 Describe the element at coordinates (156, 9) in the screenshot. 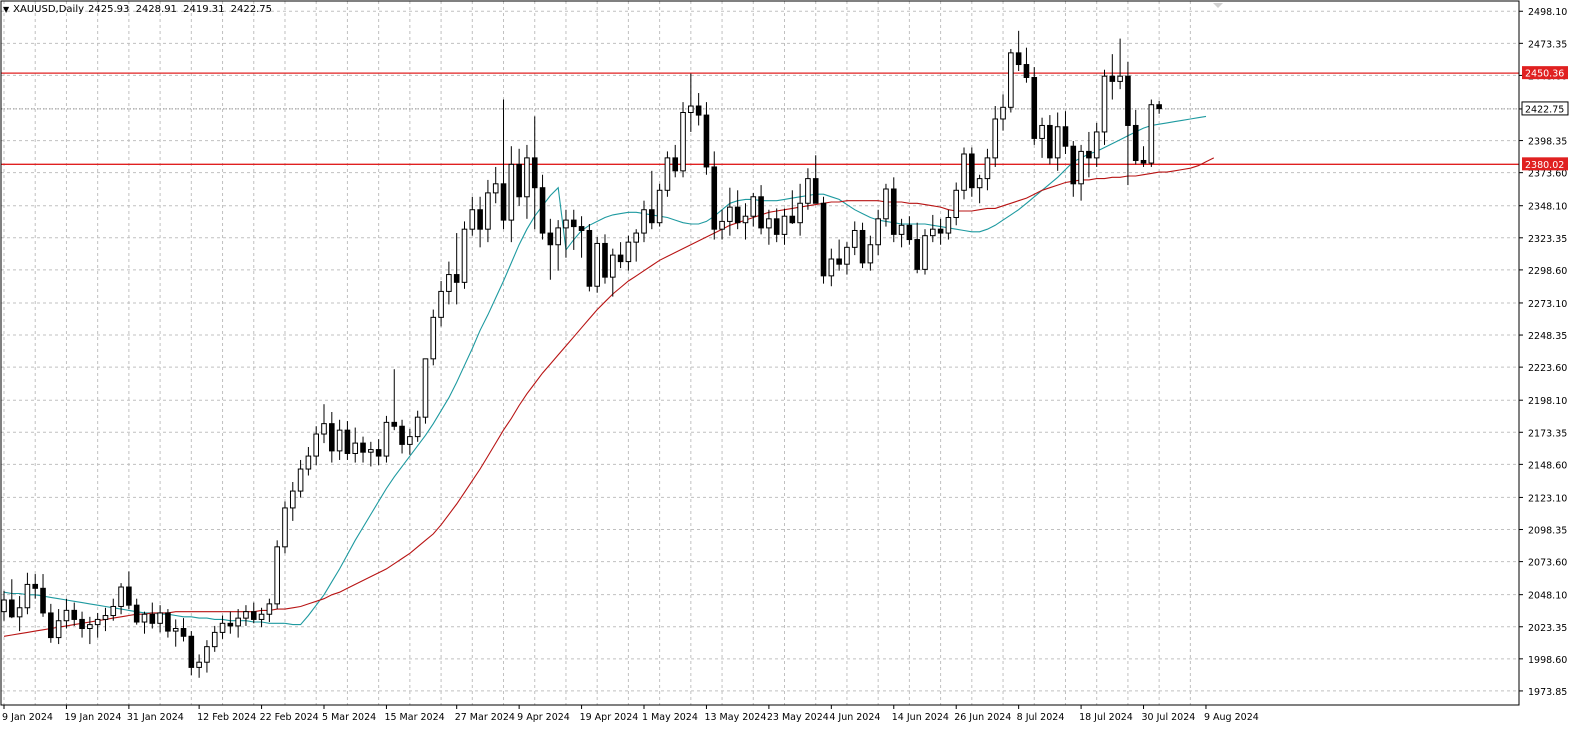

I see `high-value: 2428.91` at that location.